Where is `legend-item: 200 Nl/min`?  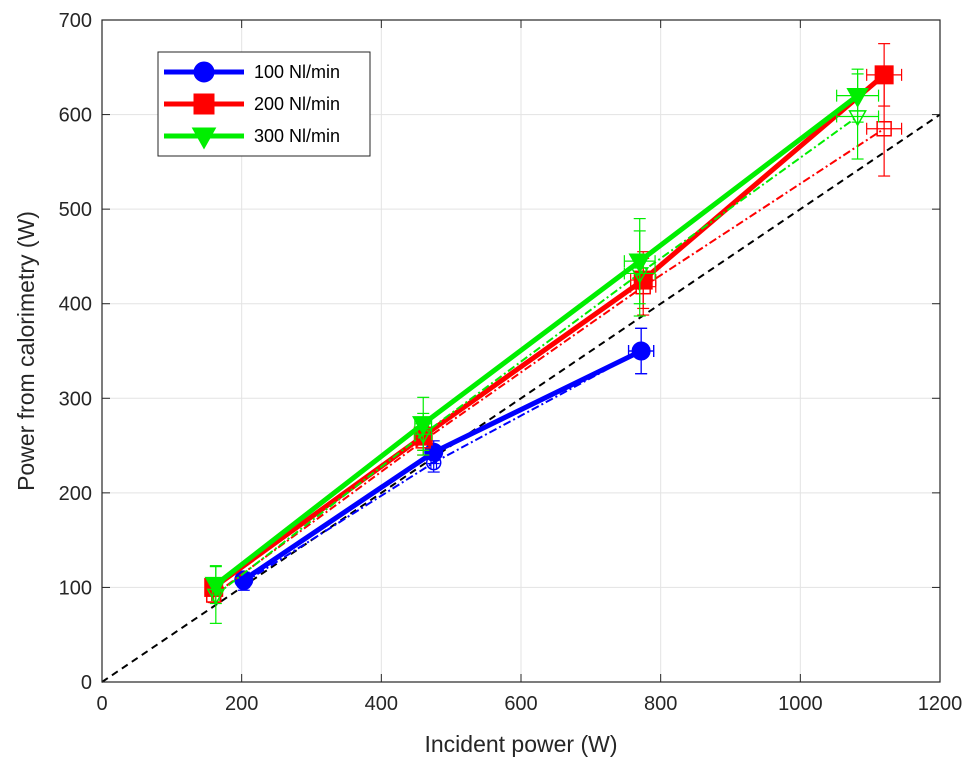 legend-item: 200 Nl/min is located at coordinates (252, 104).